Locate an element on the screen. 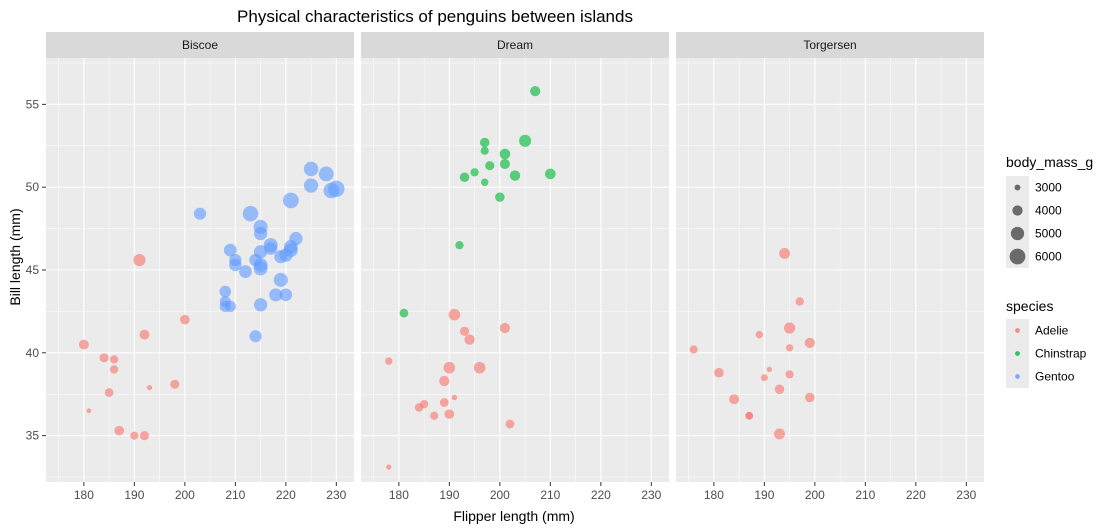 Image resolution: width=1113 pixels, height=530 pixels. color-legend-label: Adelie is located at coordinates (1052, 331).